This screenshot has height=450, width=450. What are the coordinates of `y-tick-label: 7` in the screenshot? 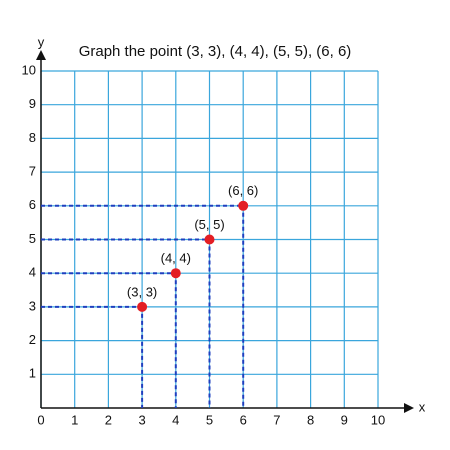 It's located at (32, 171).